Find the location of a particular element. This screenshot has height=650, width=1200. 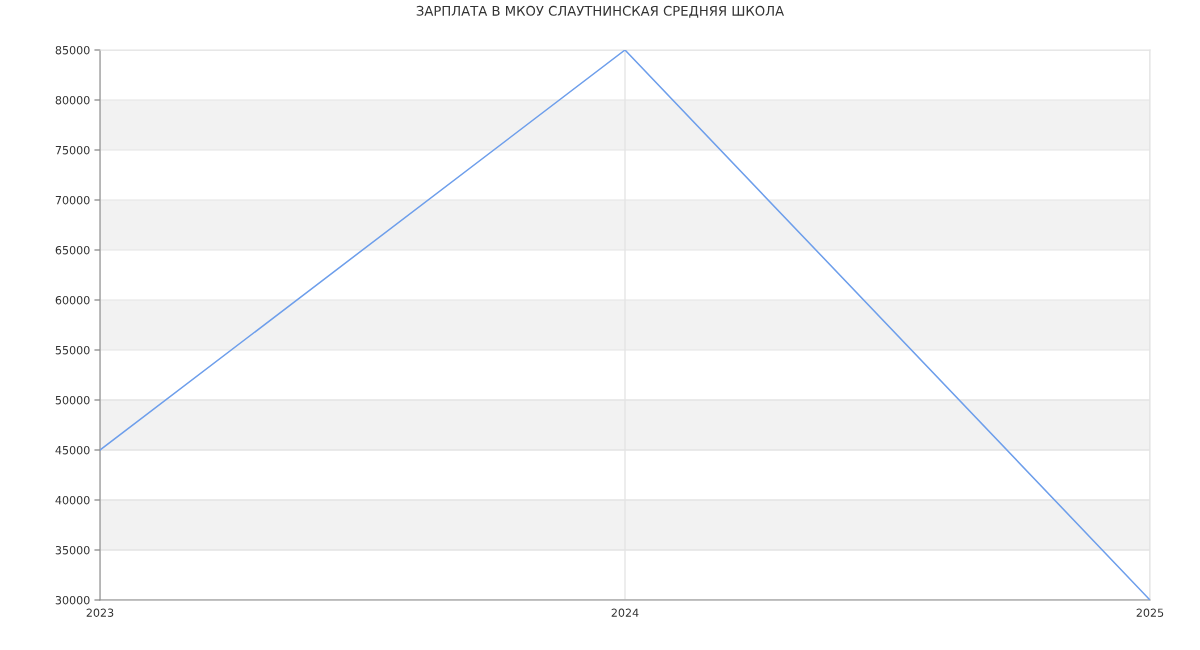

y-tick-label: 45000 is located at coordinates (72, 450).